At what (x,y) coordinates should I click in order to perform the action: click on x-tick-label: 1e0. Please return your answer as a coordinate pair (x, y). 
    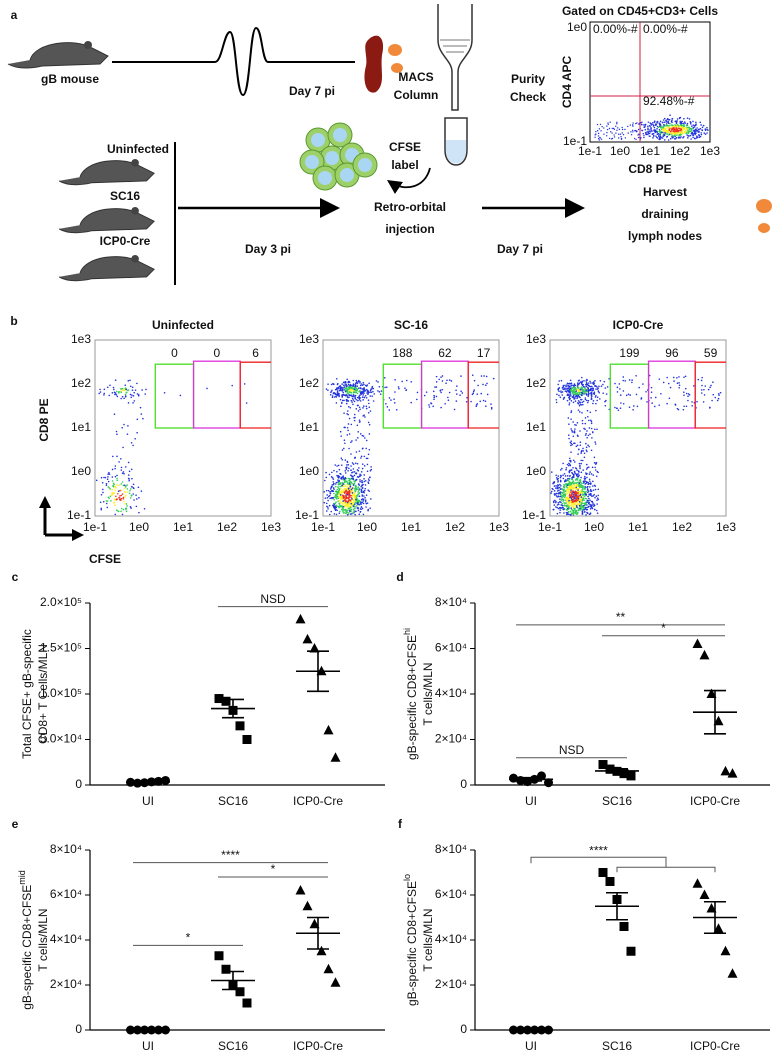
    Looking at the image, I should click on (594, 527).